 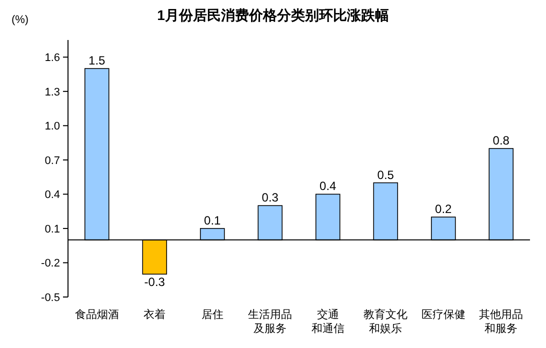 I want to click on y-tick-label: -0.5, so click(x=50, y=298).